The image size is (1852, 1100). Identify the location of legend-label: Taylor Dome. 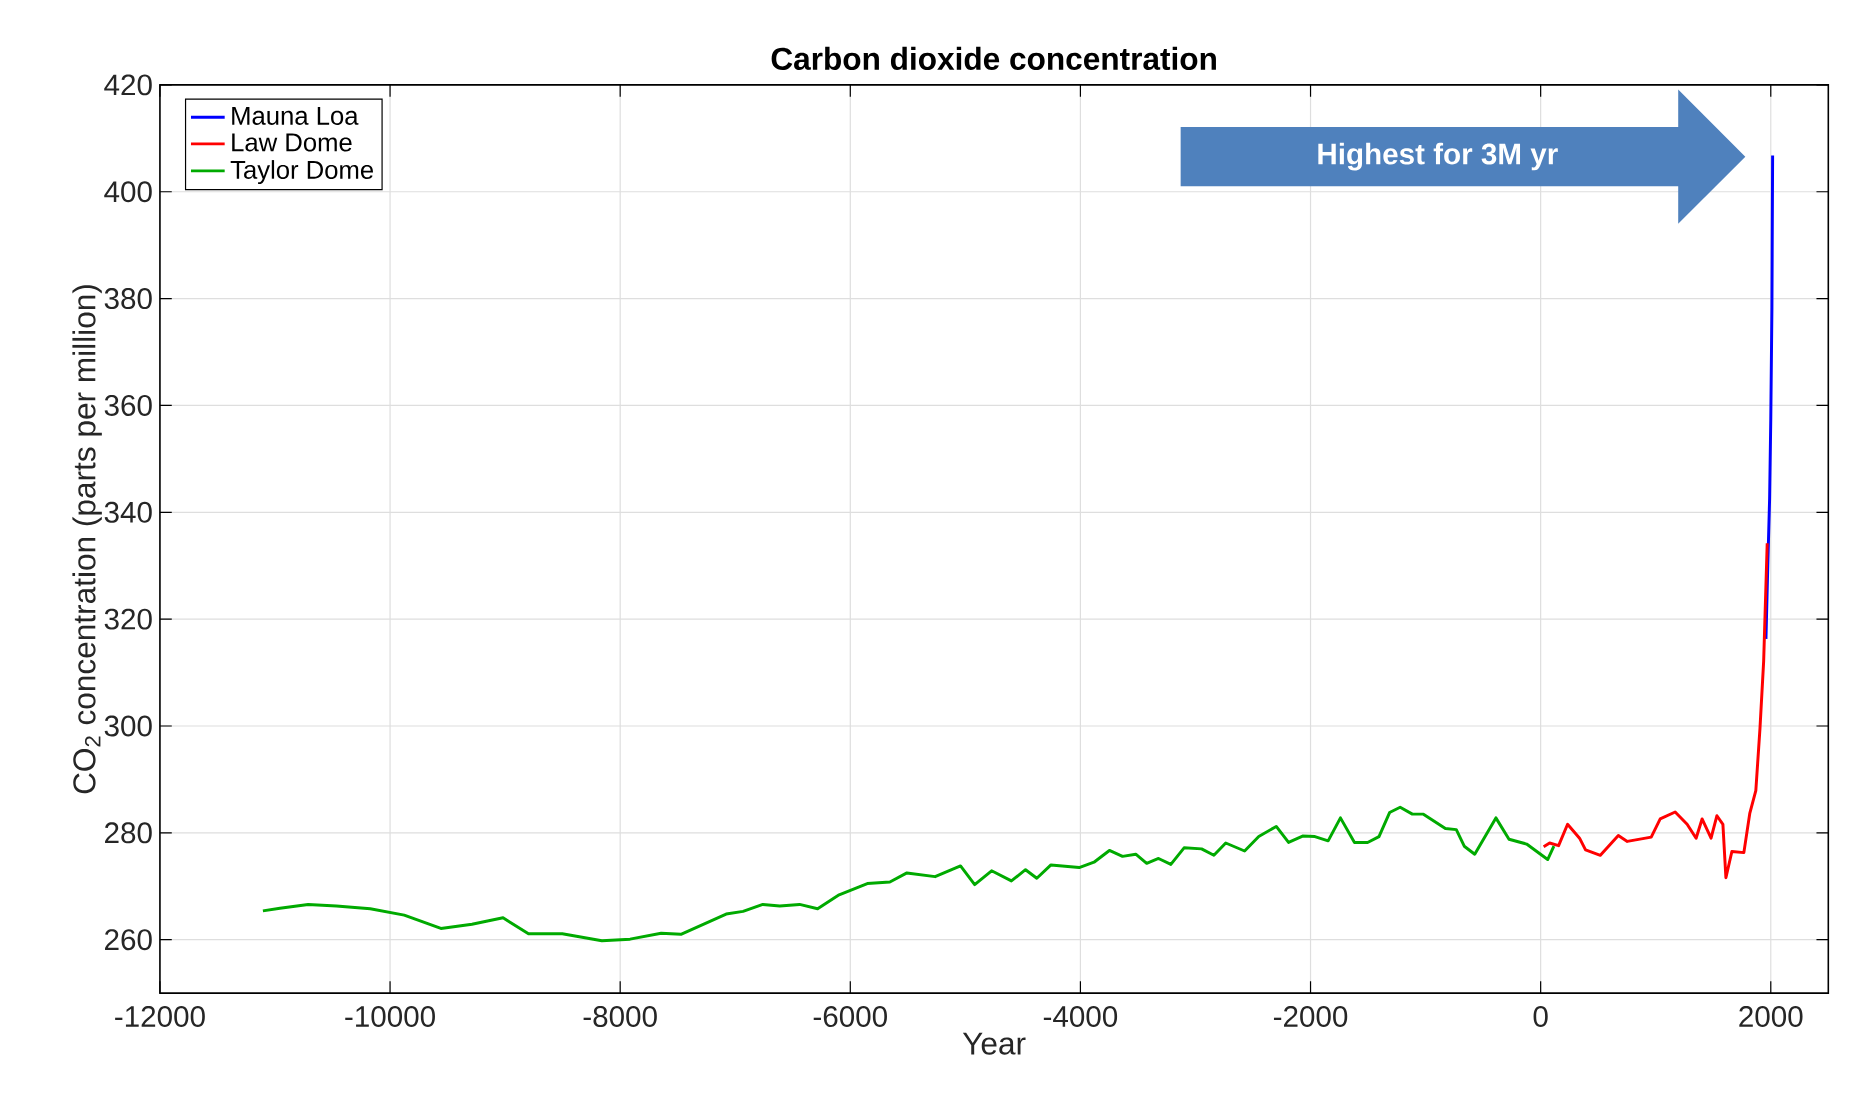
(301, 172).